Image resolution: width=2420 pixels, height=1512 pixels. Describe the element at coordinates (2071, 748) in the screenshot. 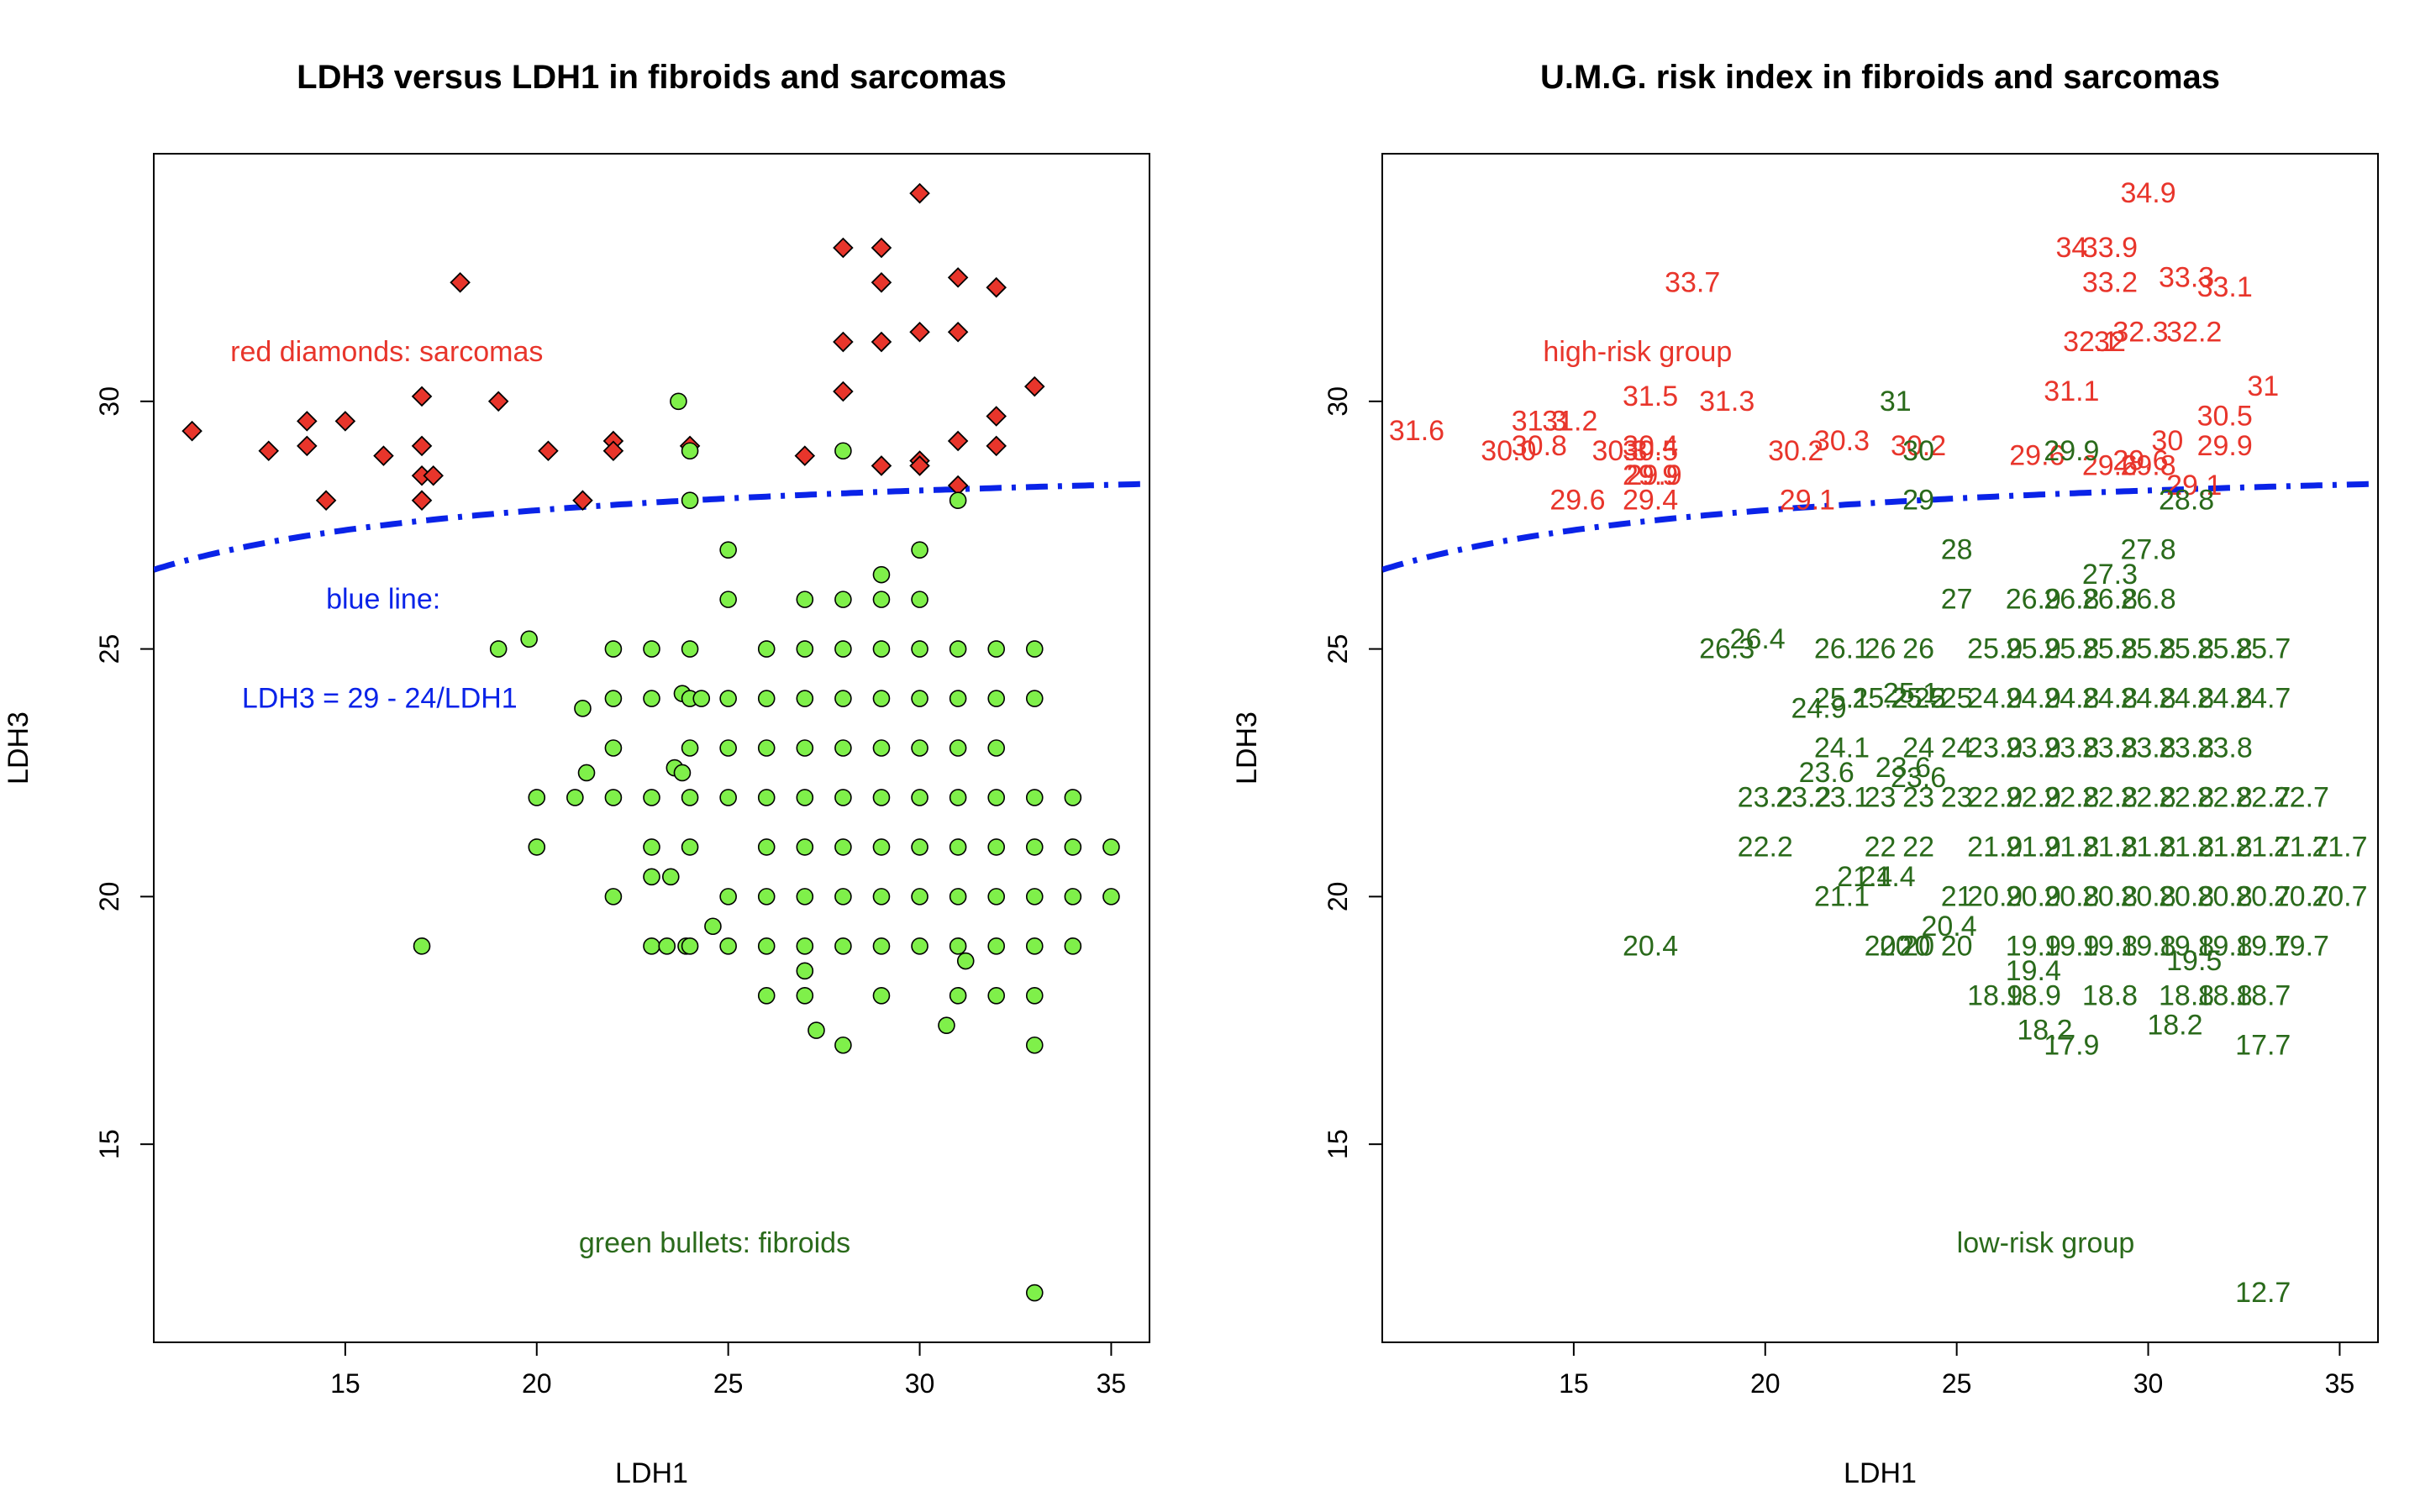

I see `risk-index-label: 23.8` at that location.